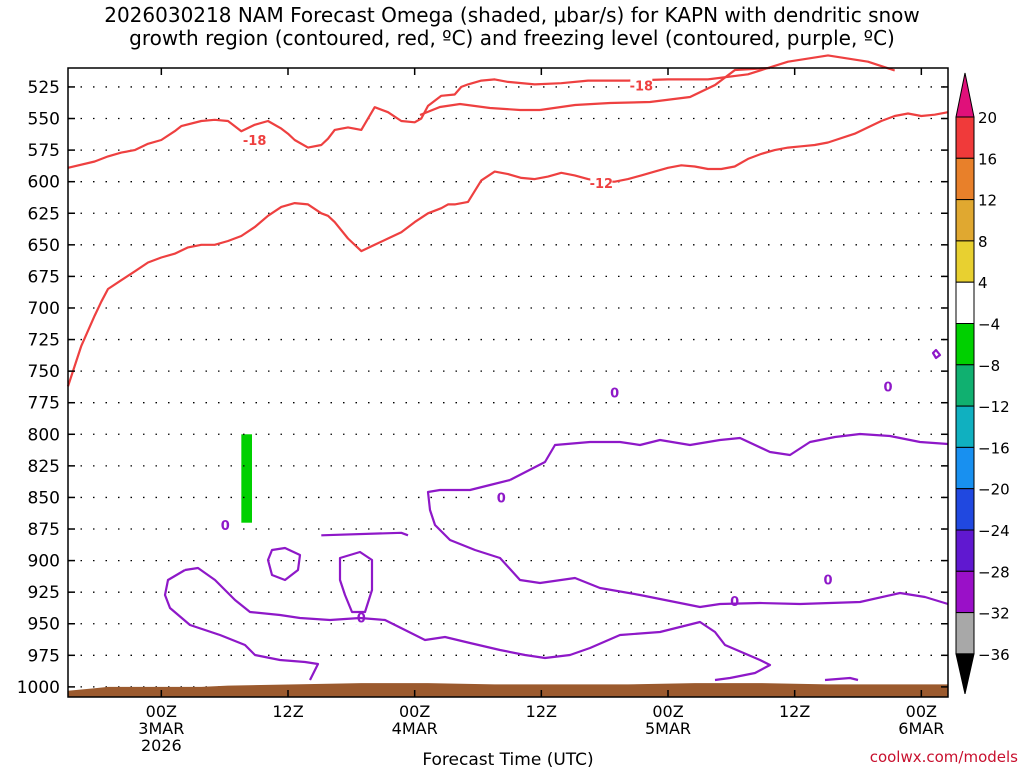 This screenshot has height=768, width=1024. What do you see at coordinates (965, 95) in the screenshot?
I see `colorbar-arrow-top` at bounding box center [965, 95].